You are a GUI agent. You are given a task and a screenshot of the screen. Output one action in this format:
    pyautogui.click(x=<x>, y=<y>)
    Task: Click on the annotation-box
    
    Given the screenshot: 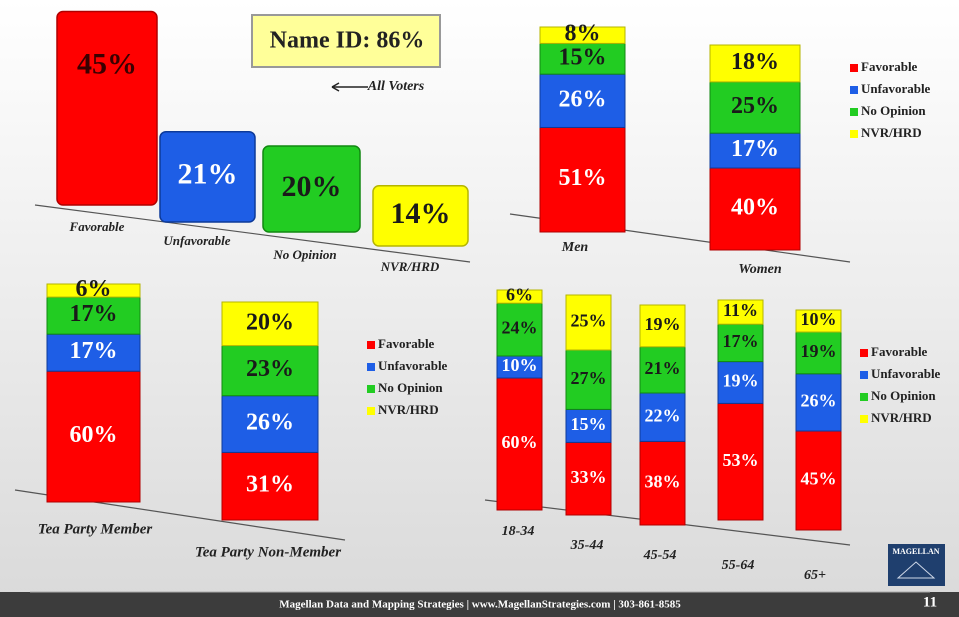 What is the action you would take?
    pyautogui.click(x=346, y=41)
    